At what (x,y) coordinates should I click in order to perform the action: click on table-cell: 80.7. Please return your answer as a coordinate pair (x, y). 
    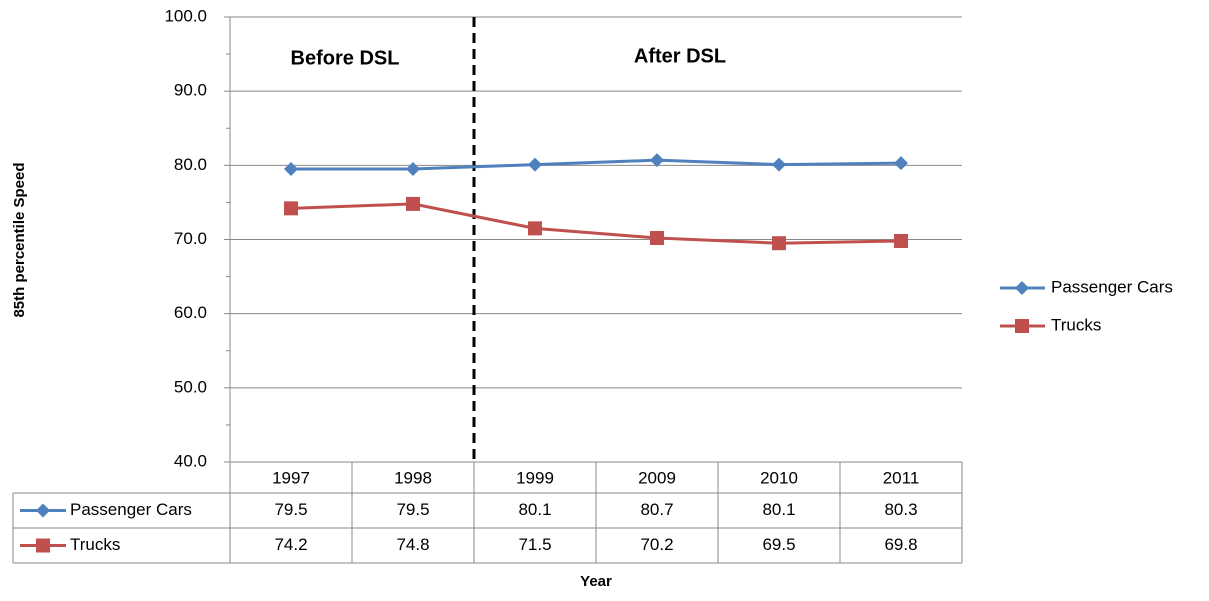
    Looking at the image, I should click on (656, 509).